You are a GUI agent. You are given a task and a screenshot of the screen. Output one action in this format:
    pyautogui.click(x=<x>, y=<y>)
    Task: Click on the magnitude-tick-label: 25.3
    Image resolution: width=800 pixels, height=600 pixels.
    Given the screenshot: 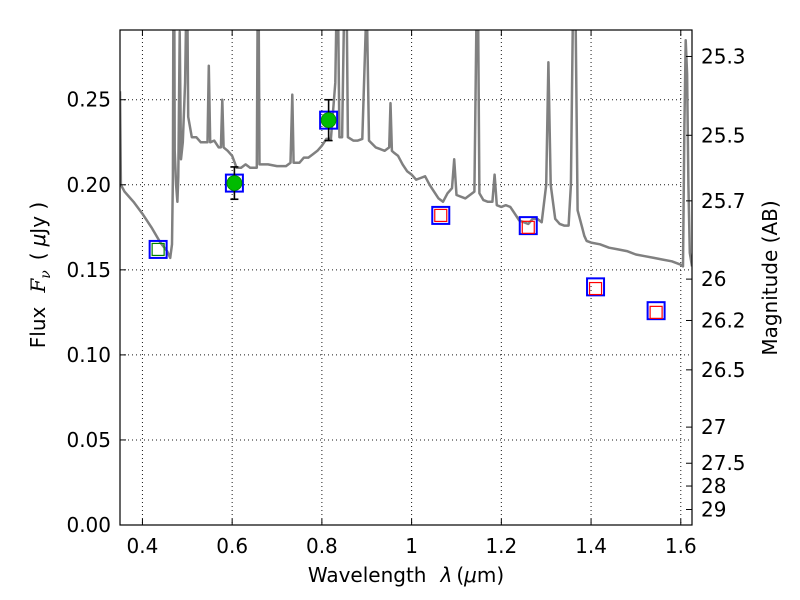 What is the action you would take?
    pyautogui.click(x=723, y=56)
    